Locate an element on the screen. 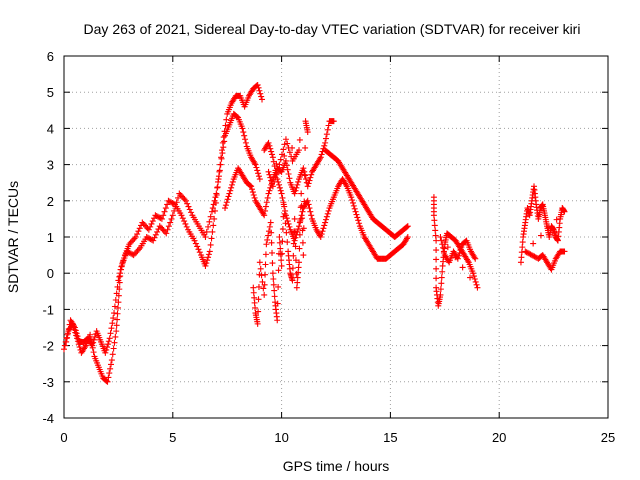  y-tick-label: -1 is located at coordinates (48, 309).